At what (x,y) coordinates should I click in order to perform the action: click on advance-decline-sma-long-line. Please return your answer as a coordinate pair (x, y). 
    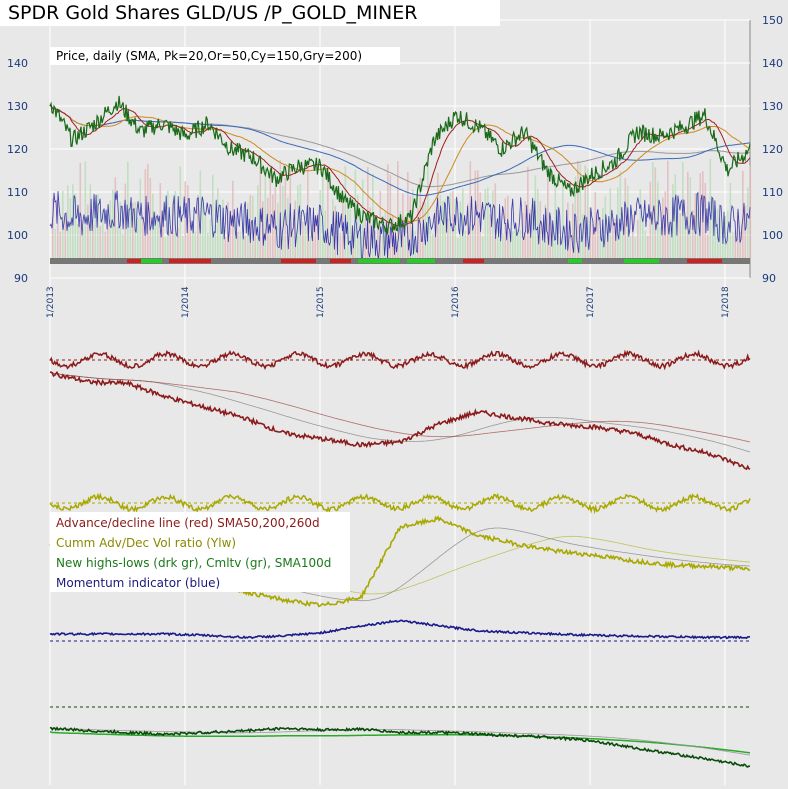
    Looking at the image, I should click on (400, 407).